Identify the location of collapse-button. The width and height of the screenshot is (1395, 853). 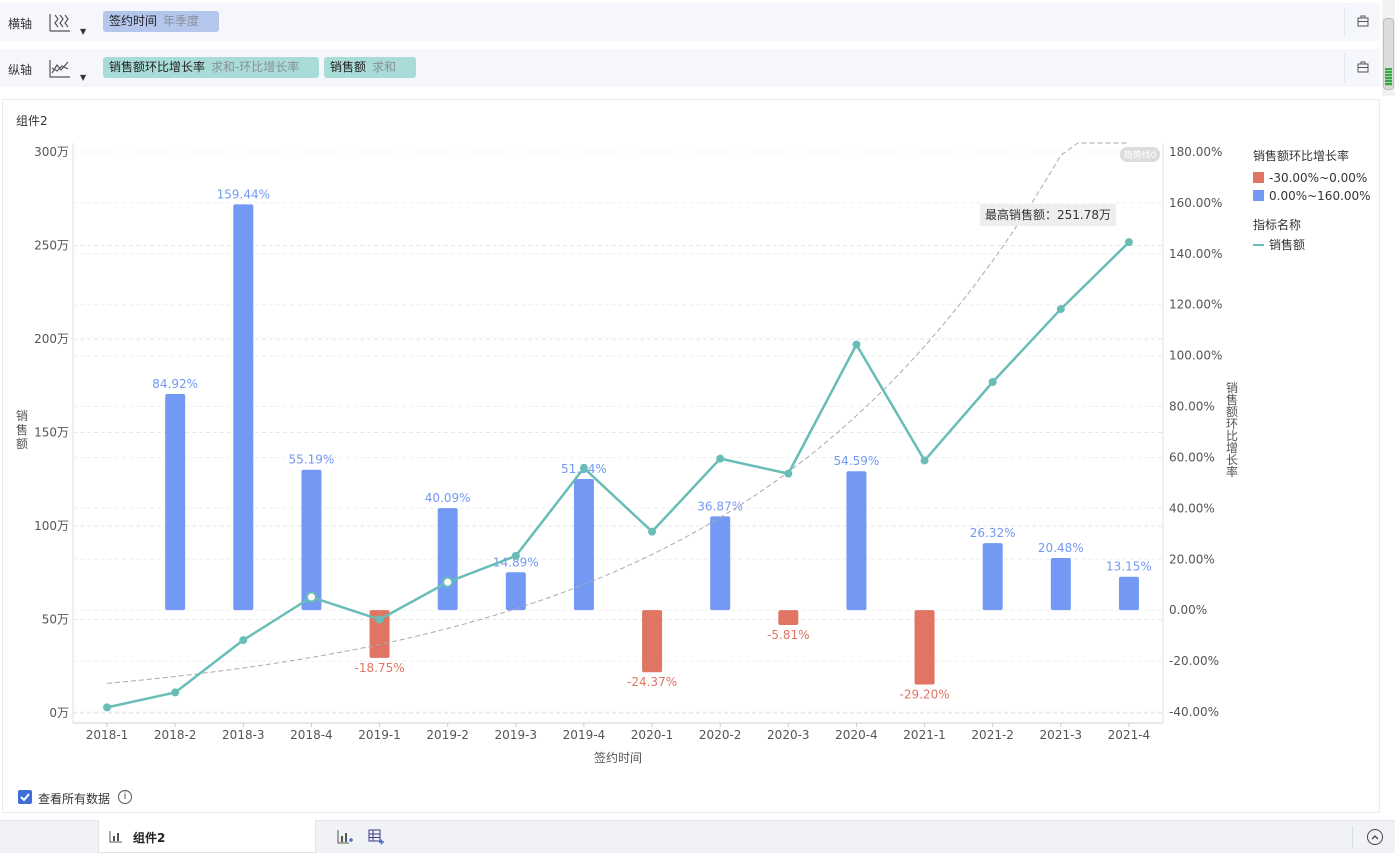
(1375, 837).